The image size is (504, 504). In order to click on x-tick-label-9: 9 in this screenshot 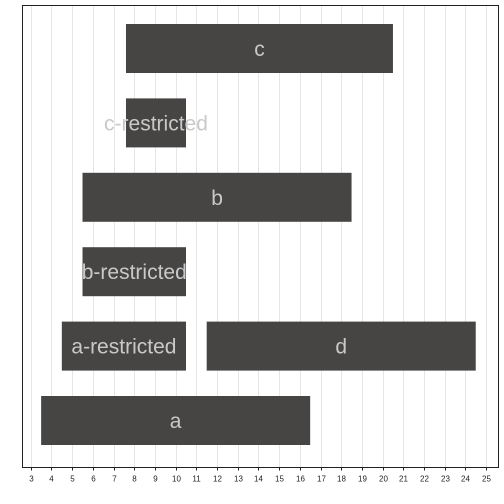, I will do `click(155, 479)`.